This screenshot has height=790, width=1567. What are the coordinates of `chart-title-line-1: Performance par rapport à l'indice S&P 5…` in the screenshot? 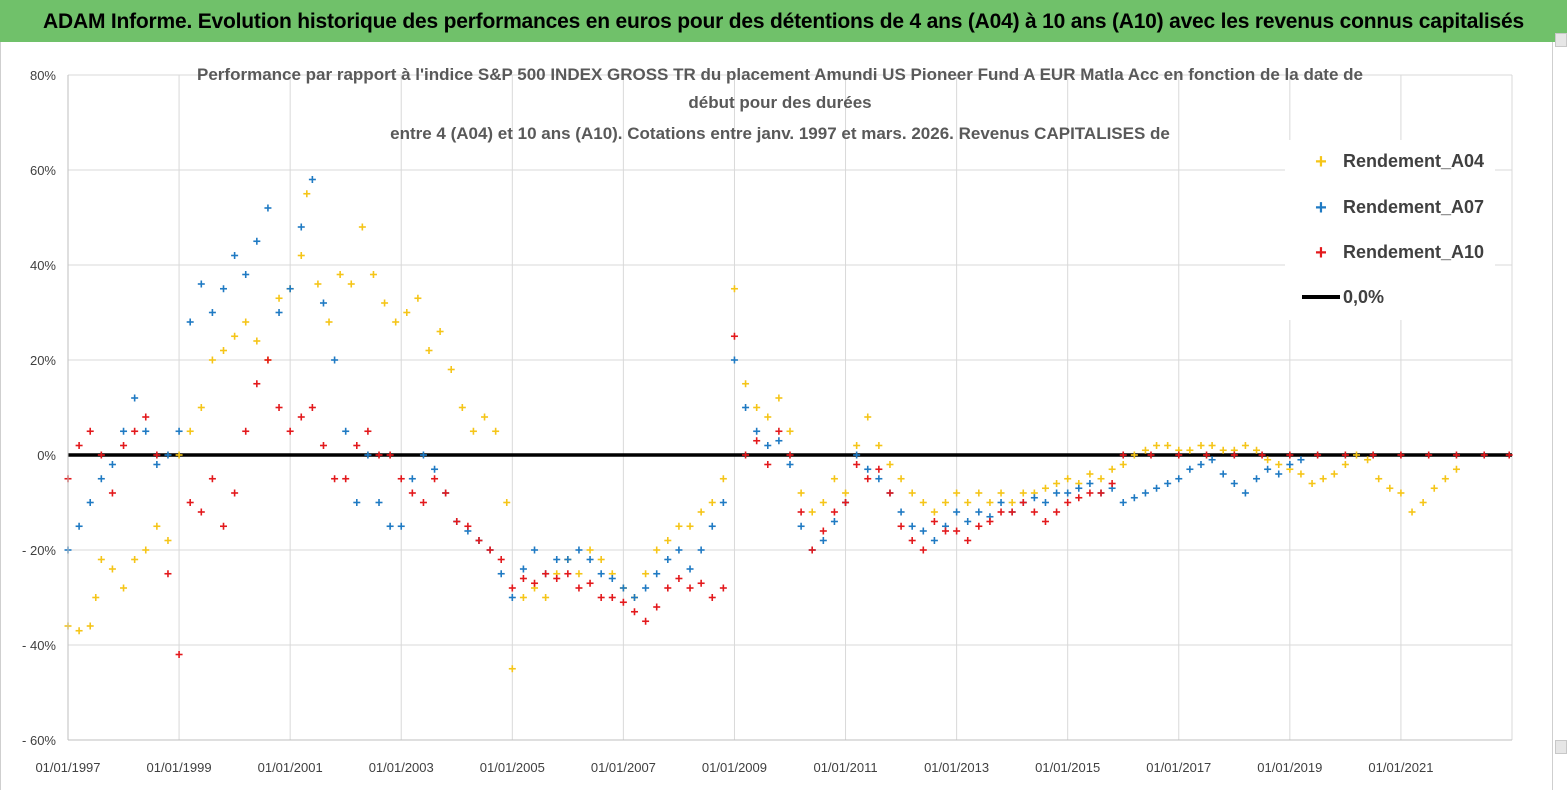 It's located at (780, 74).